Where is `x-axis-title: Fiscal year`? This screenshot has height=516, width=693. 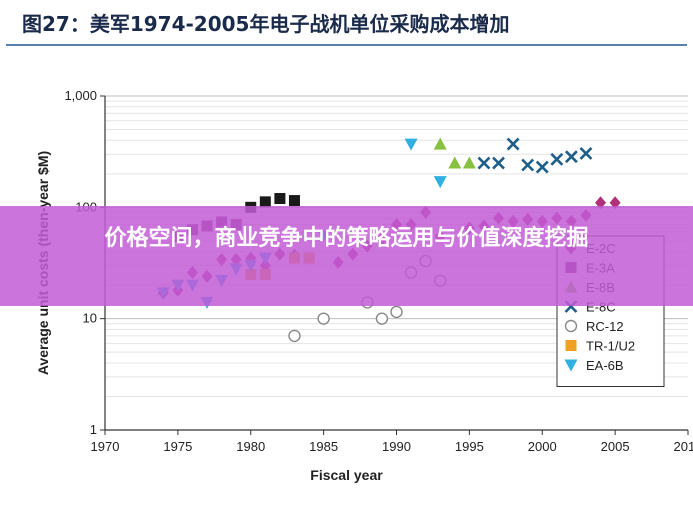
x-axis-title: Fiscal year is located at coordinates (346, 475).